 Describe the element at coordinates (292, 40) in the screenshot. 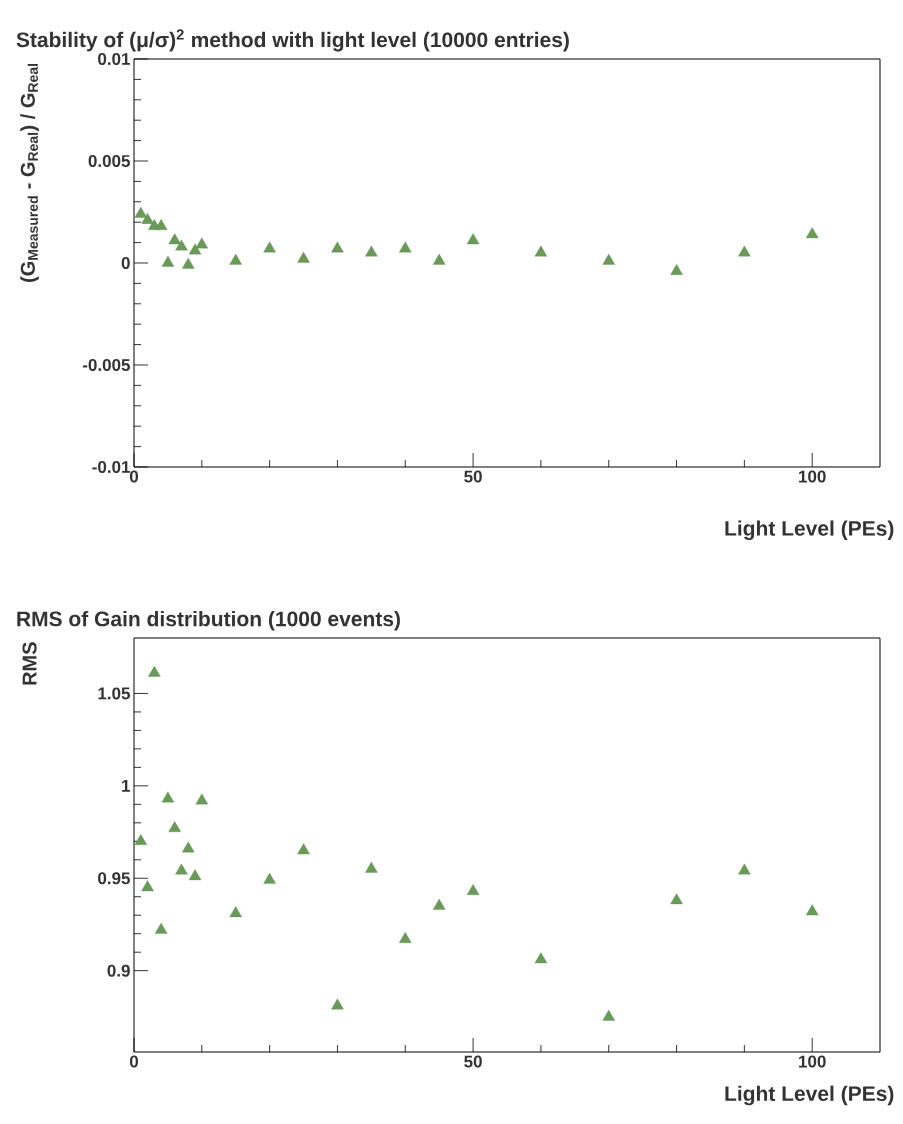

I see `chart-title: Stability of (μ/σ)$^{2}$ method with light level (10000 entries)` at that location.